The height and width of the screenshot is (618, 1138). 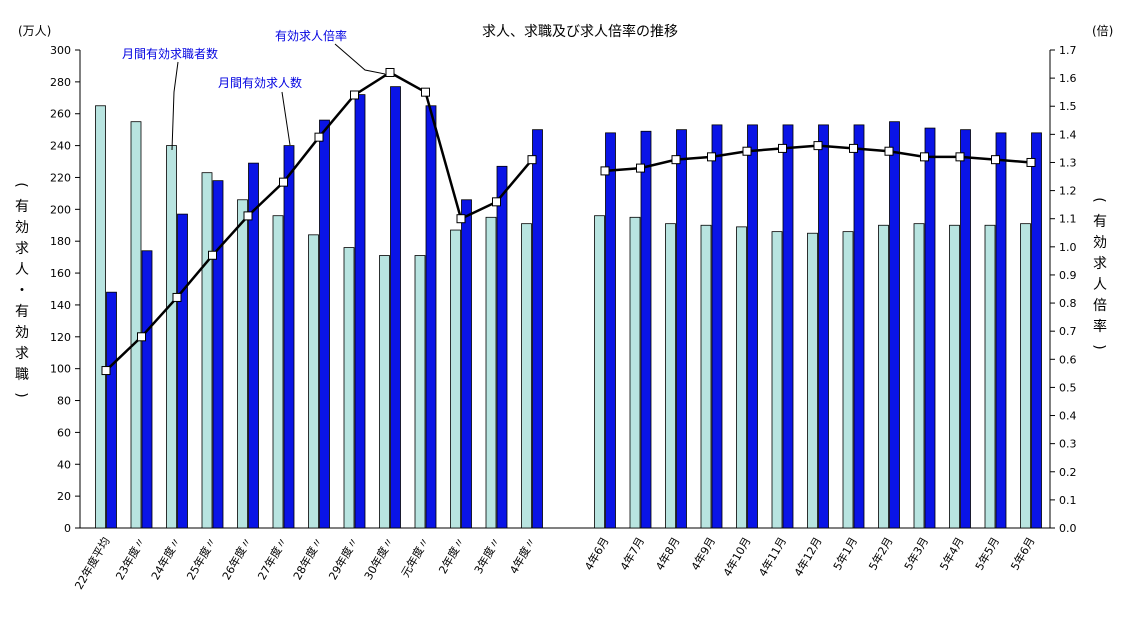 I want to click on left-tick-label: 120, so click(x=60, y=337).